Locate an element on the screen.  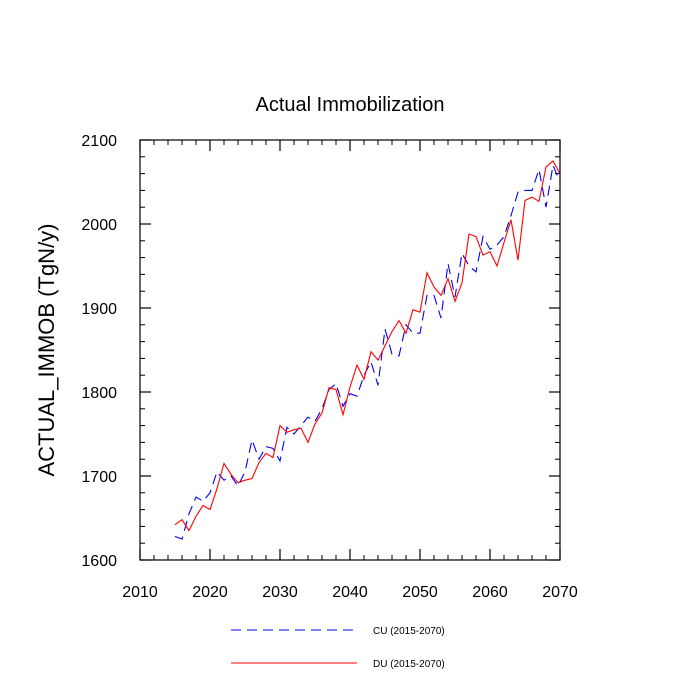
x-tick-label: 2010 is located at coordinates (140, 592).